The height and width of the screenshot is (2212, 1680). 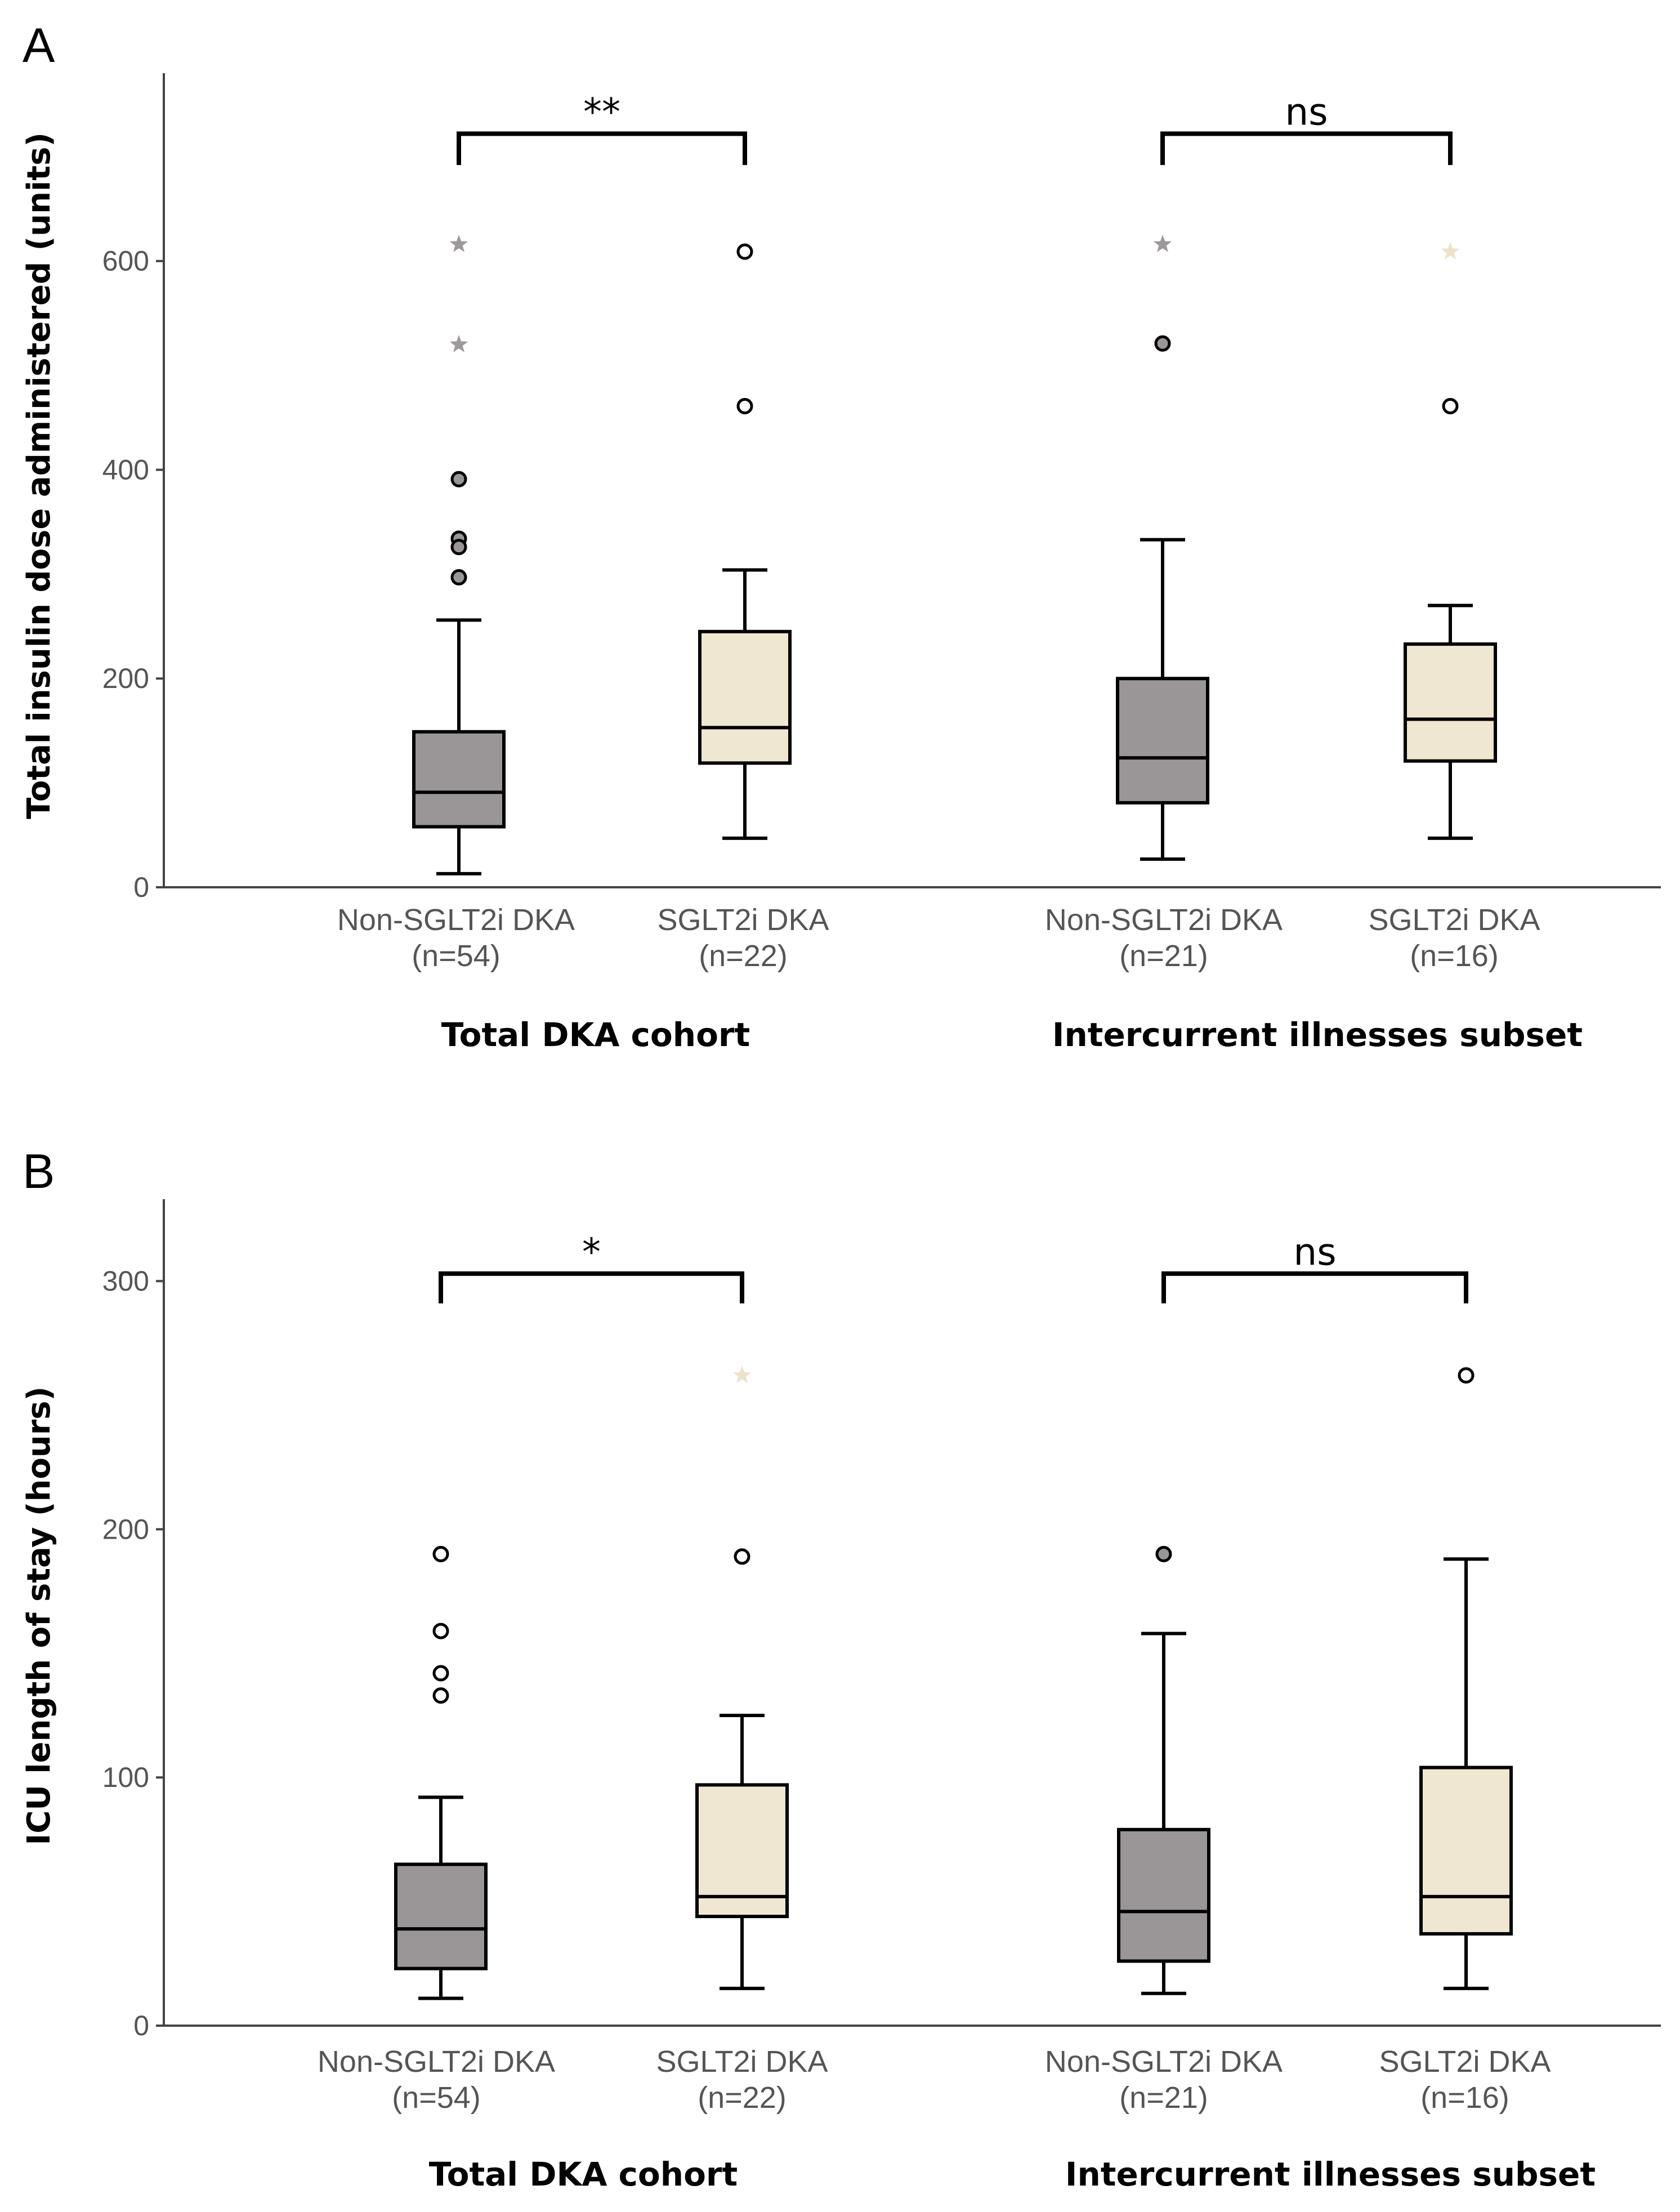 What do you see at coordinates (125, 1777) in the screenshot?
I see `y-tick-label: 100` at bounding box center [125, 1777].